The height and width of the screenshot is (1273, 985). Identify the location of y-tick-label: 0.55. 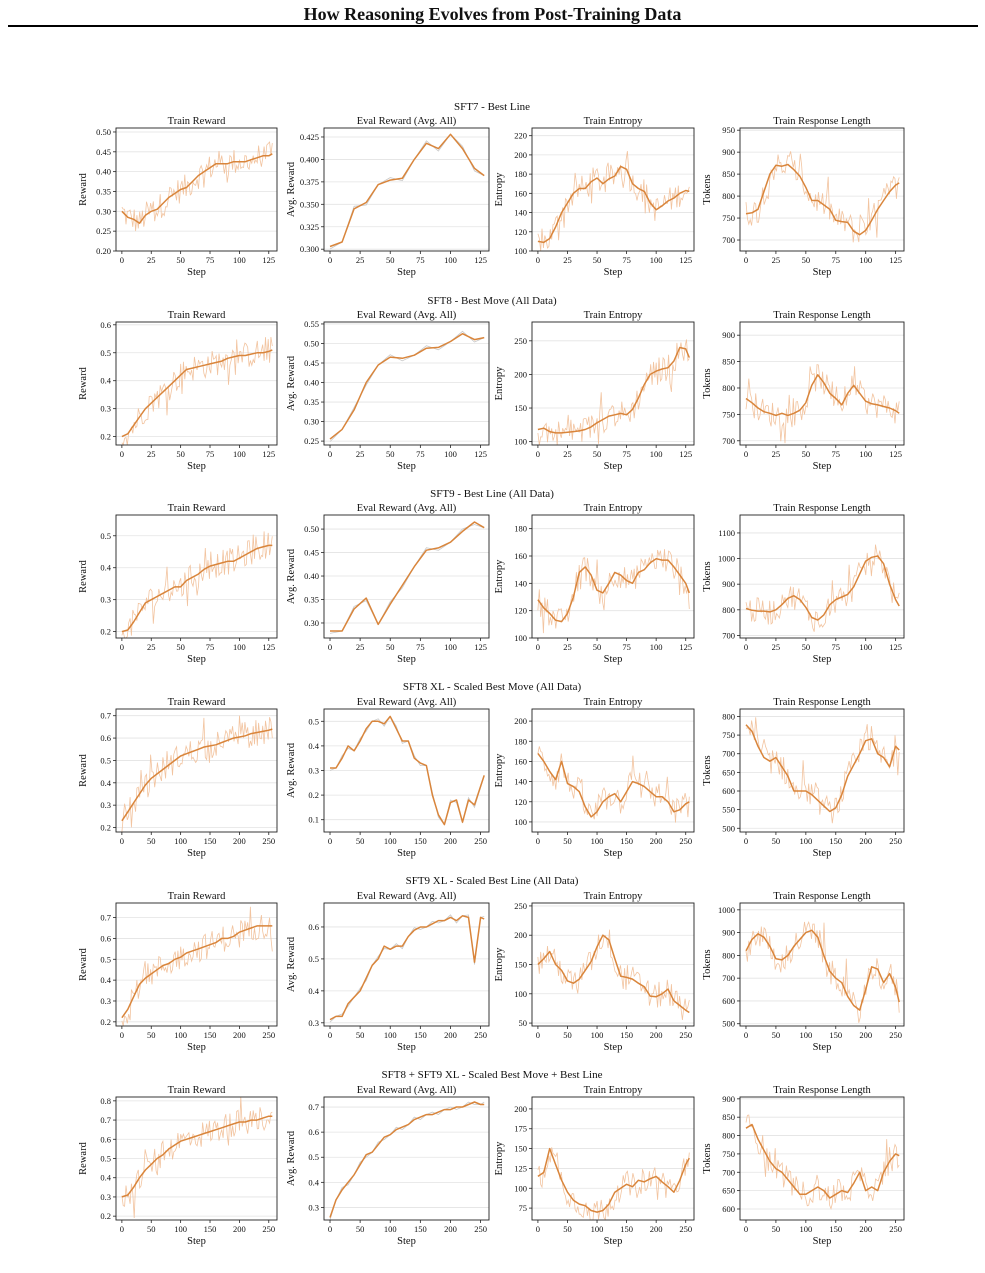
(311, 324).